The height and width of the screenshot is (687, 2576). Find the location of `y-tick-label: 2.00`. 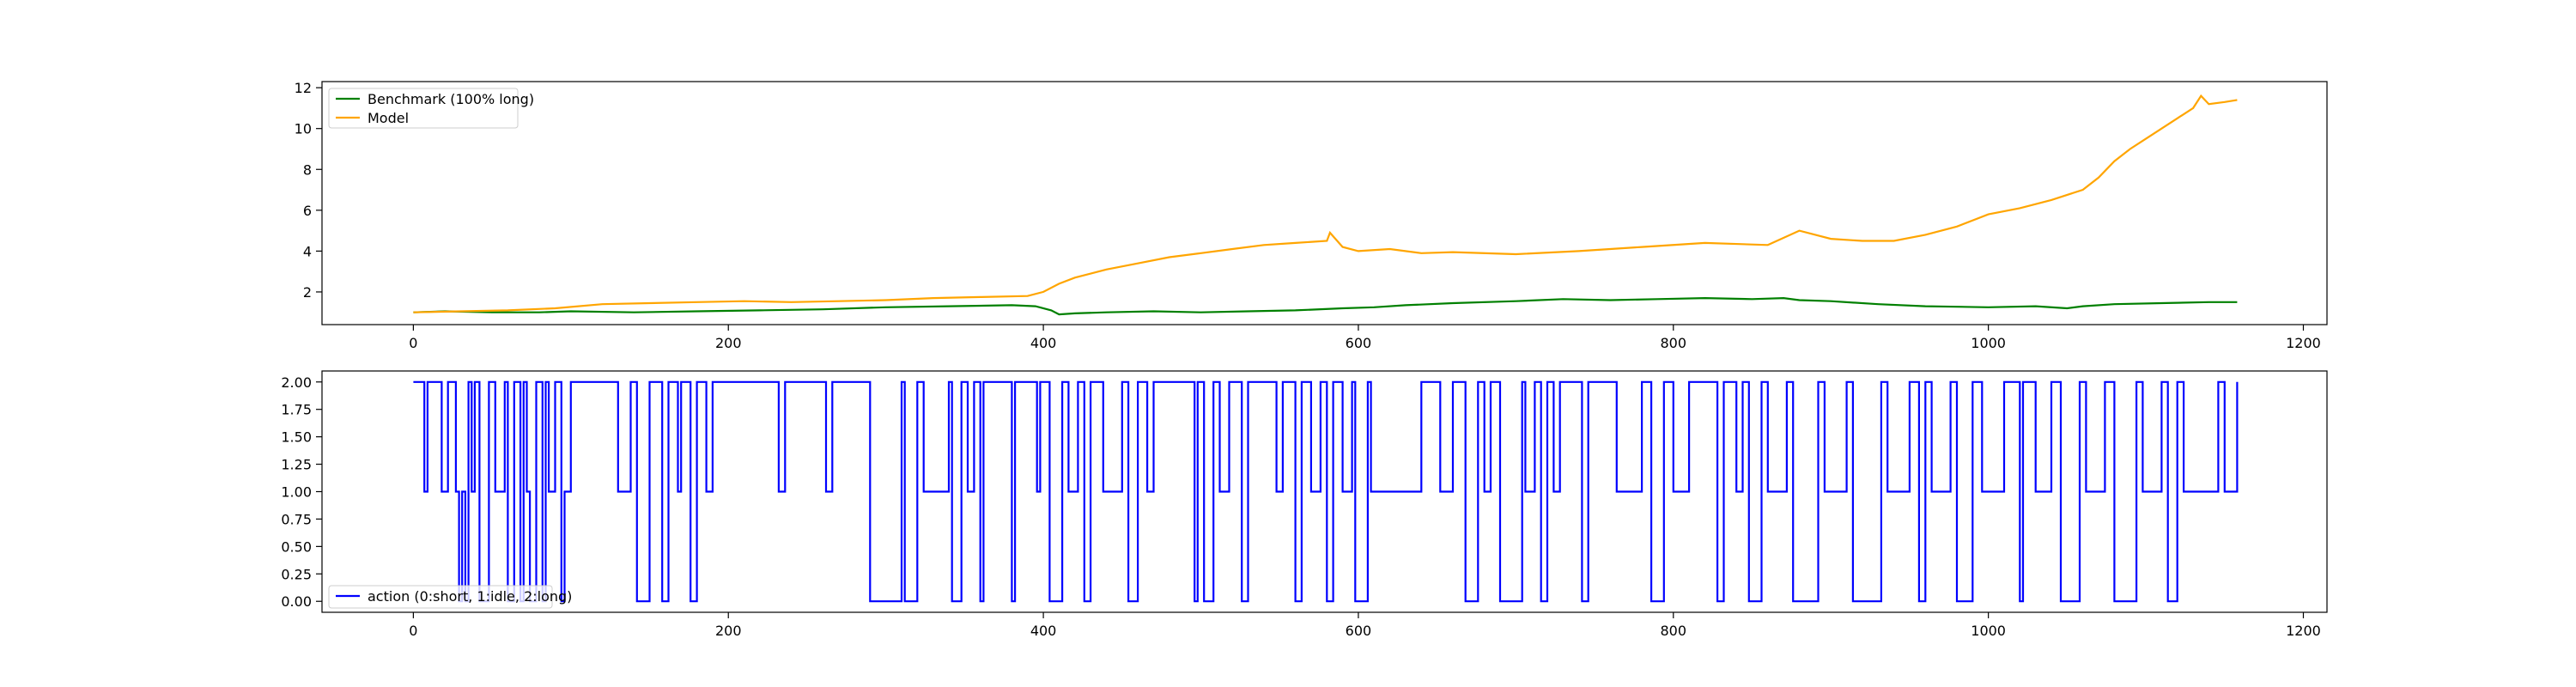

y-tick-label: 2.00 is located at coordinates (296, 382).